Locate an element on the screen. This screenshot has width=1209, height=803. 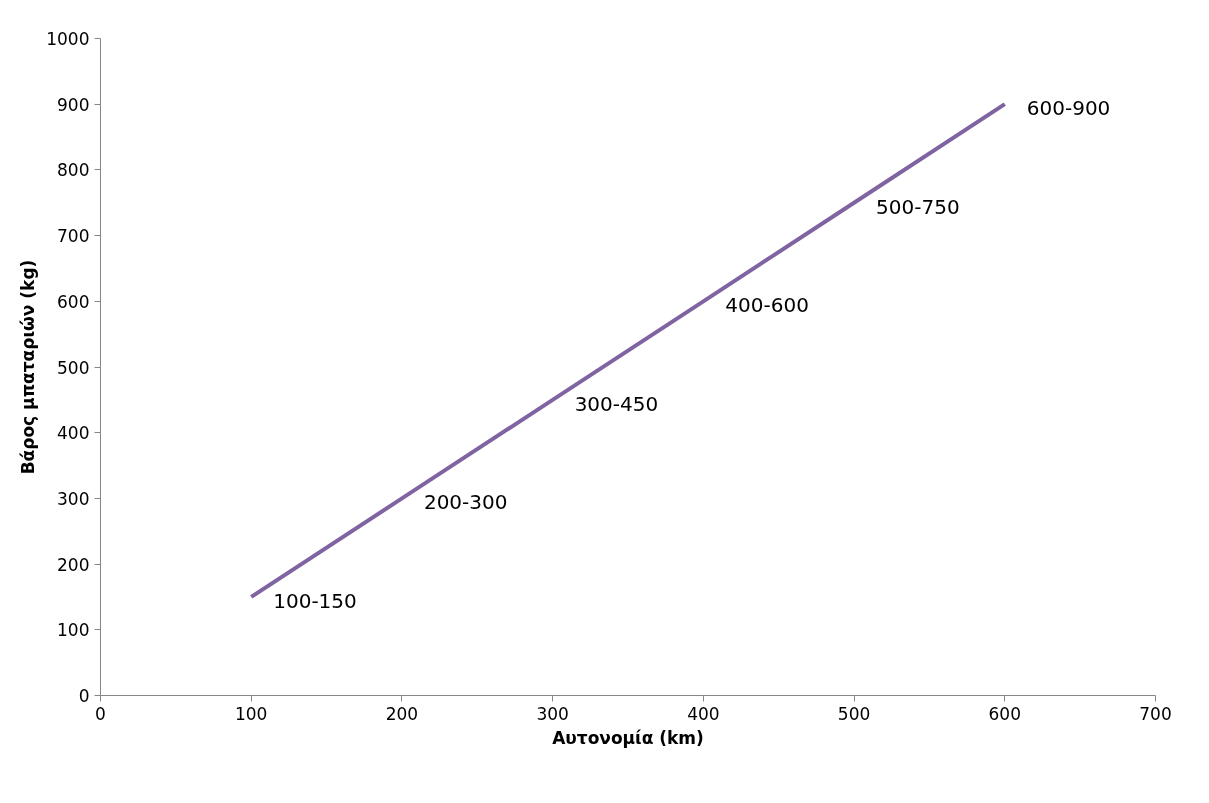
y-tick-label: 800 is located at coordinates (73, 170).